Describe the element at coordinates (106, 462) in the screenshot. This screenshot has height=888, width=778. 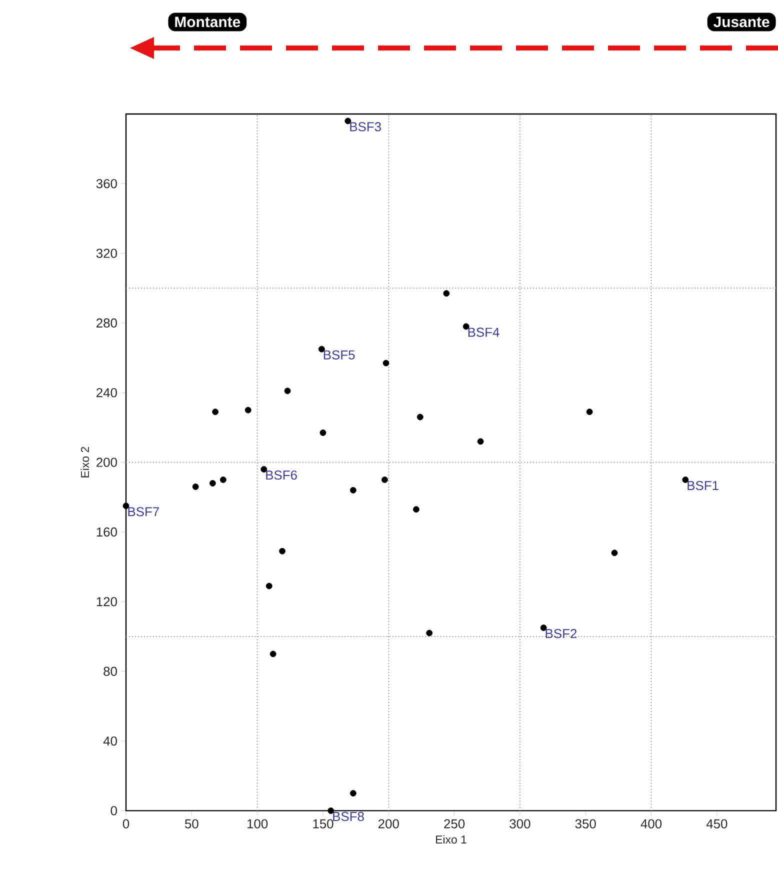
I see `y-tick-label: 200` at that location.